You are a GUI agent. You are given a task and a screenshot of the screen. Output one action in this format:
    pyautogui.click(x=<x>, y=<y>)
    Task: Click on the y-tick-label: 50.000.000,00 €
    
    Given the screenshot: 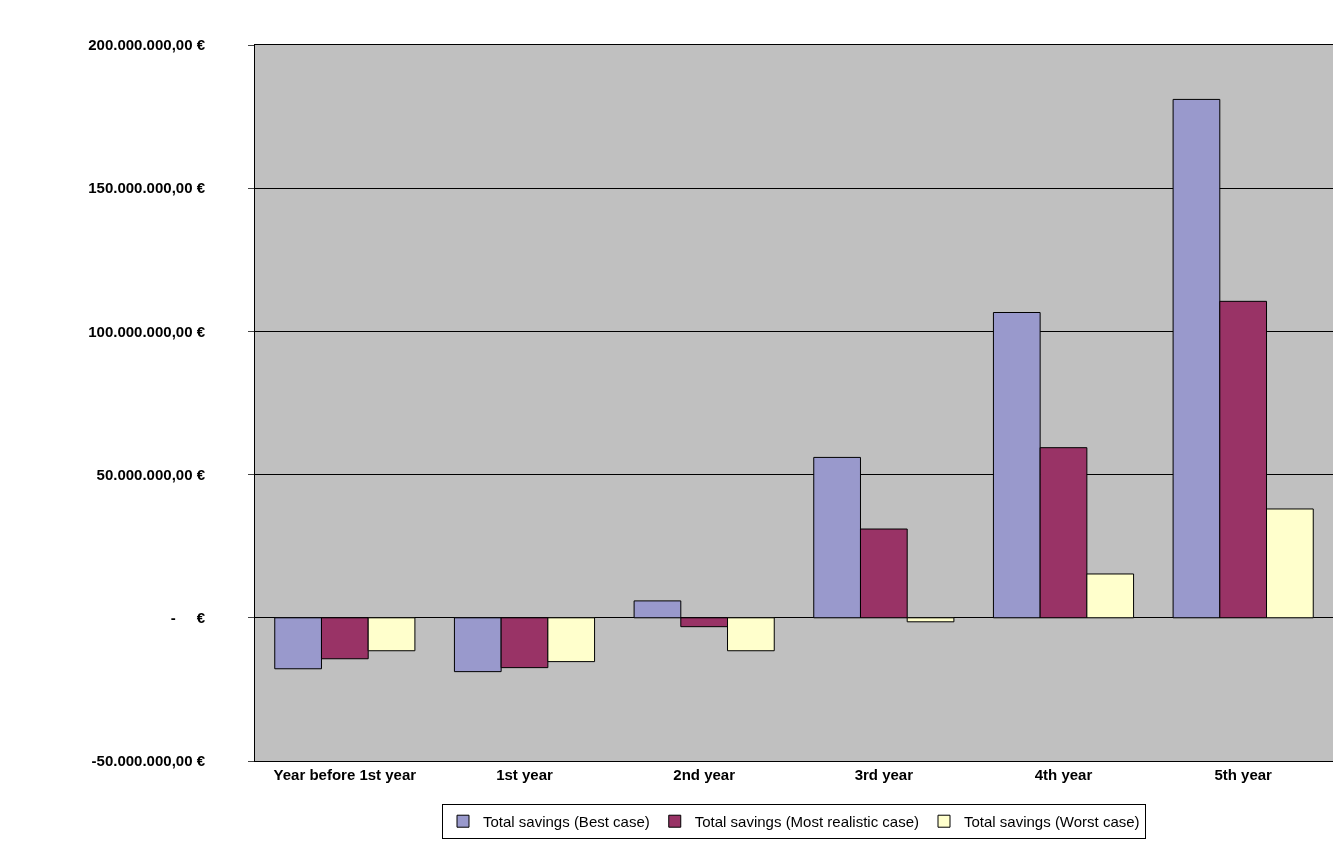 What is the action you would take?
    pyautogui.click(x=151, y=474)
    